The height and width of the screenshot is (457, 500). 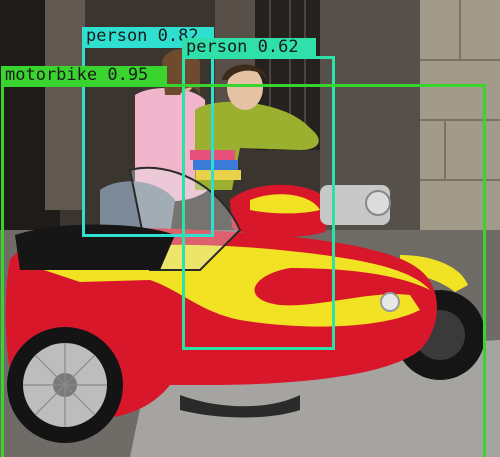 I want to click on exhaust-pipe, so click(x=240, y=406).